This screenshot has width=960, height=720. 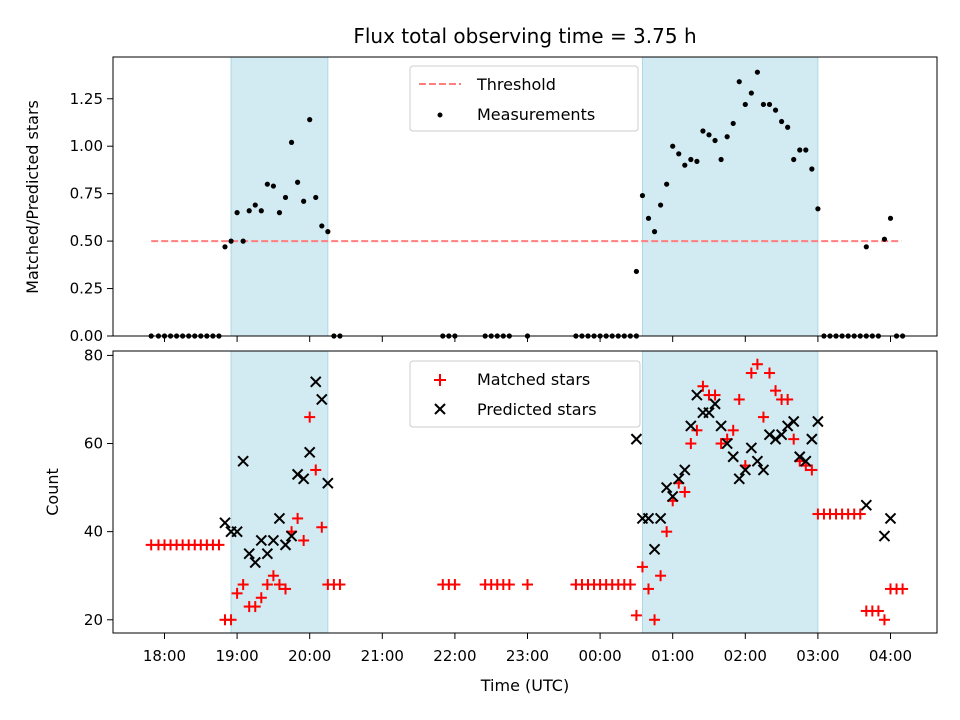 I want to click on legend-measurements-swatch, so click(x=440, y=115).